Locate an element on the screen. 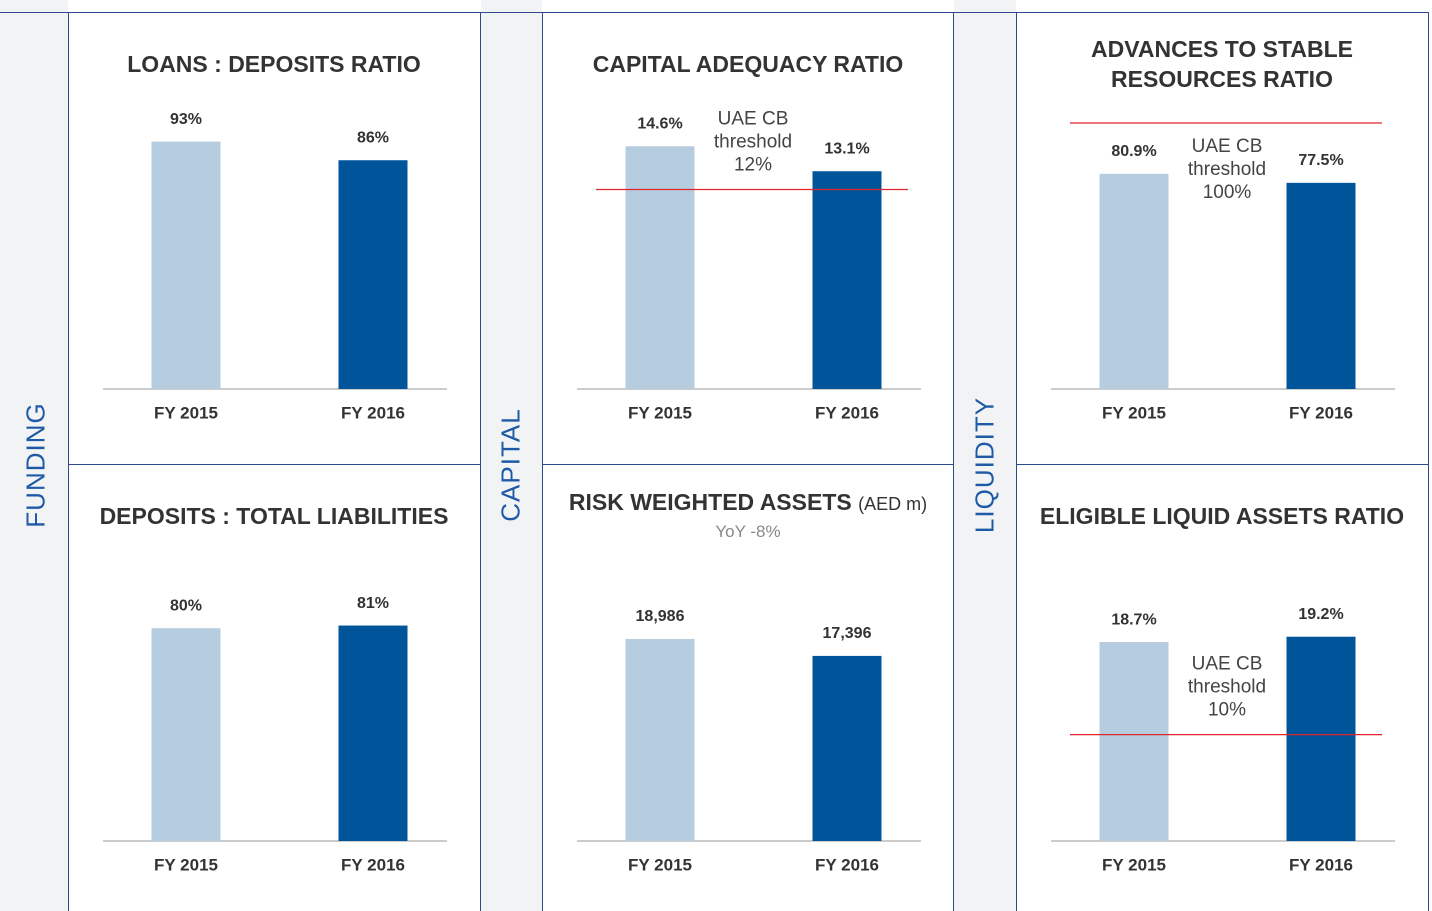  title-block: RISK WEIGHTED ASSETS (AED m) YoY -8% is located at coordinates (748, 516).